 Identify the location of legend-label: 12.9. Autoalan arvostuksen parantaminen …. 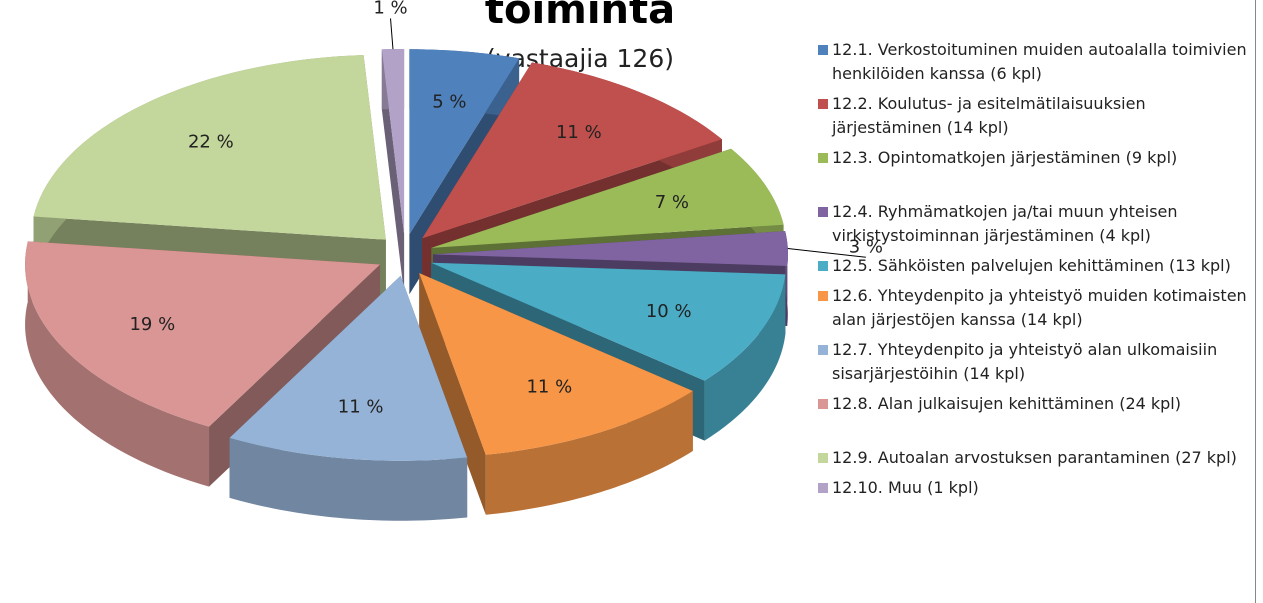
(1034, 457).